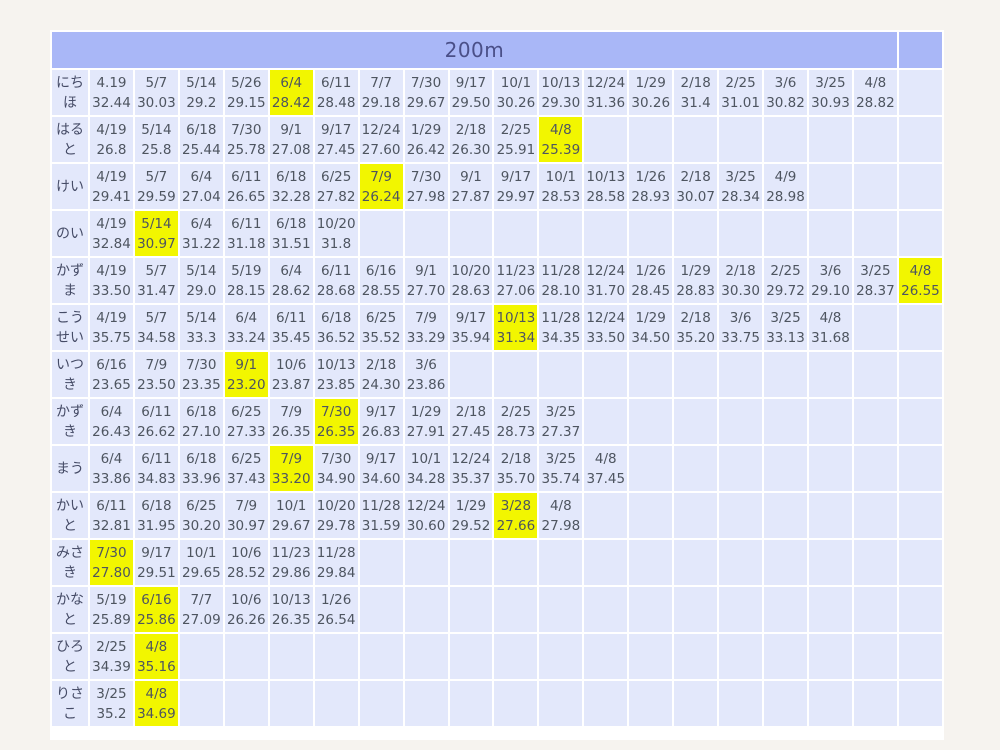  What do you see at coordinates (201, 562) in the screenshot?
I see `record-cell: 10/1 29.65` at bounding box center [201, 562].